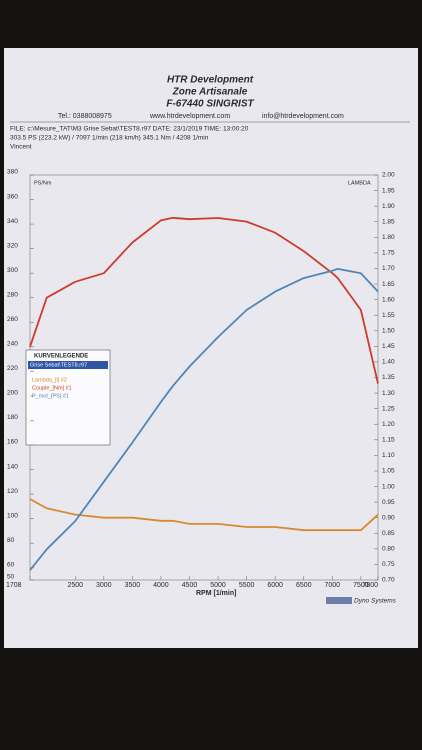 The width and height of the screenshot is (422, 750). What do you see at coordinates (388, 237) in the screenshot?
I see `y2-tick-label: 1.80` at bounding box center [388, 237].